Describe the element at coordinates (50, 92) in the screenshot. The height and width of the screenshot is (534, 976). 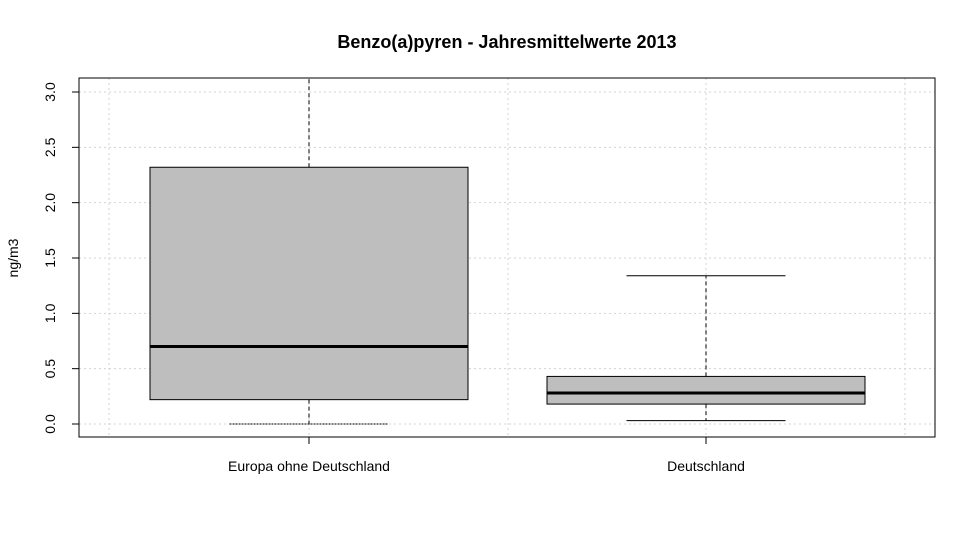
I see `y-tick-label: 3.0` at that location.